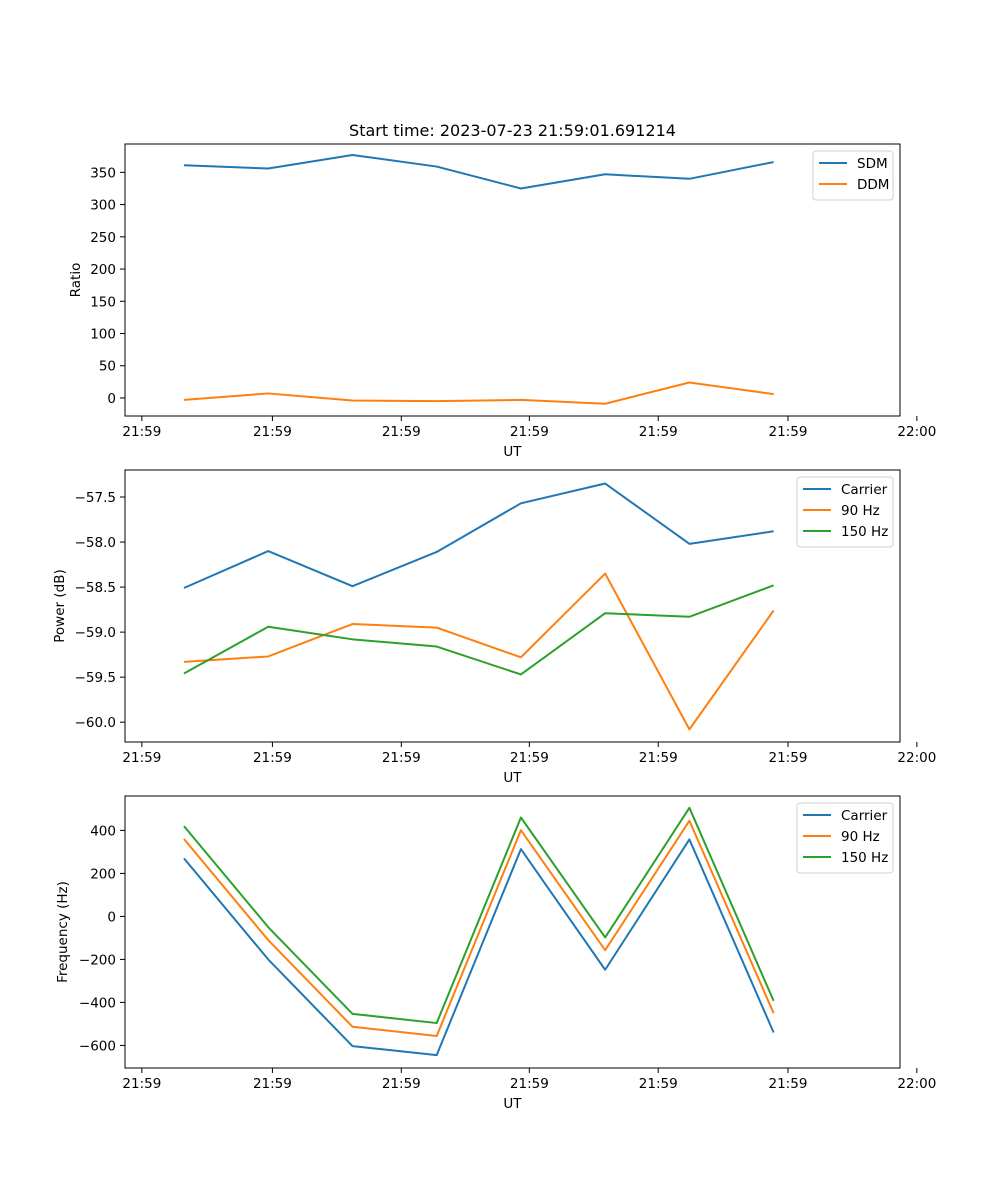 Image resolution: width=1000 pixels, height=1200 pixels. I want to click on chart-title: Start time: 2023-07-23 21:59:01.691214, so click(512, 130).